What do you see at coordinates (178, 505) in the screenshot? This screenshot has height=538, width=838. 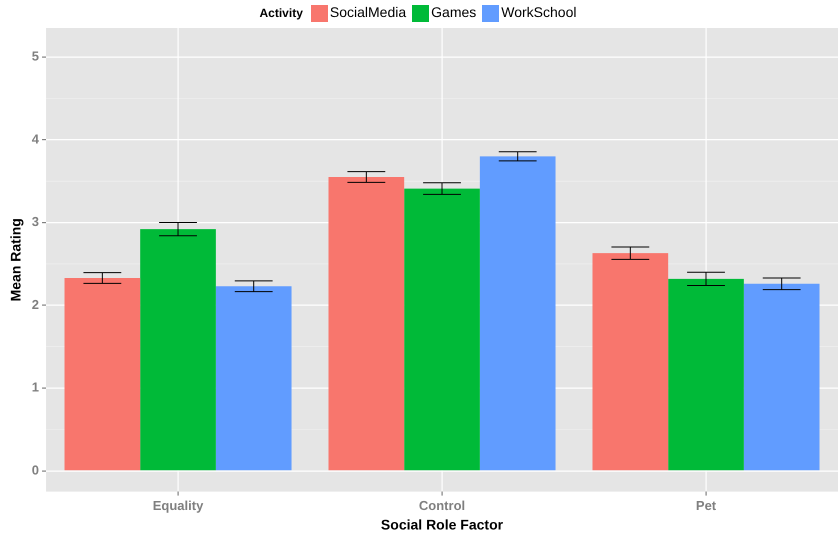 I see `x-tick-label: Equality` at bounding box center [178, 505].